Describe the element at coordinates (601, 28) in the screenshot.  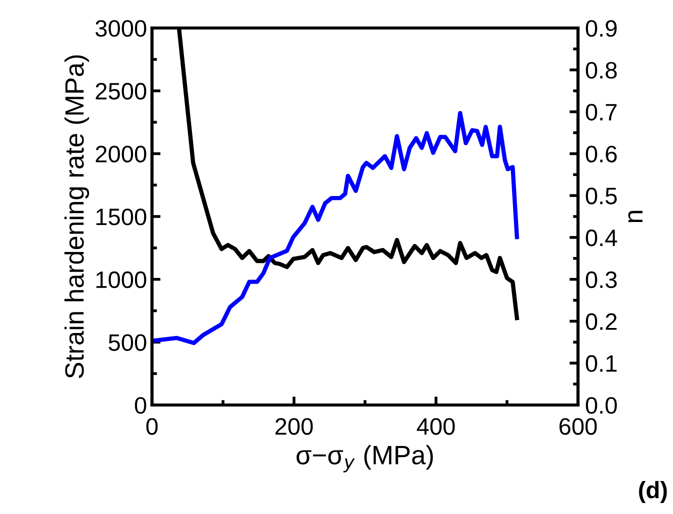
I see `y2-tick-label: 0.9` at that location.